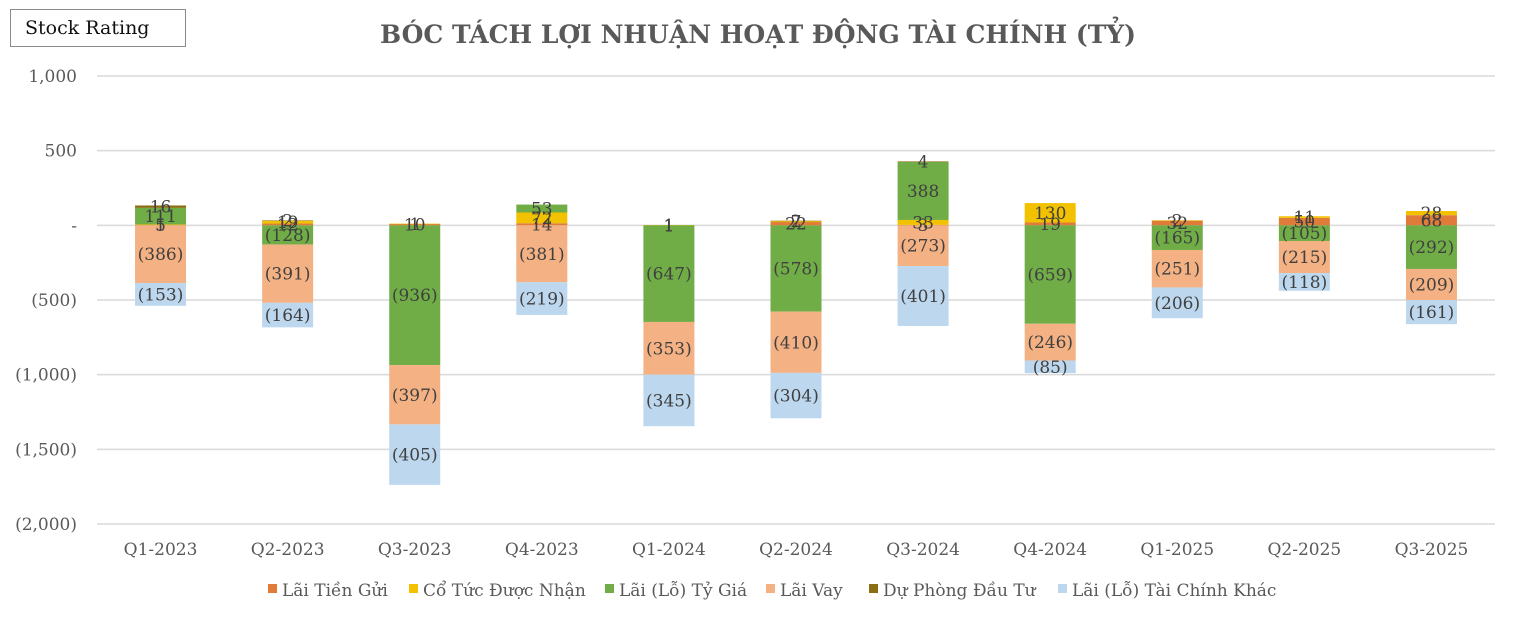 The image size is (1520, 620). What do you see at coordinates (923, 226) in the screenshot?
I see `data-label: 3` at bounding box center [923, 226].